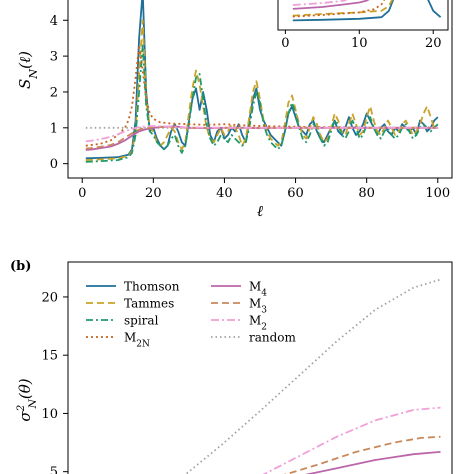  Describe the element at coordinates (258, 323) in the screenshot. I see `legend-label-m-2: M2` at that location.